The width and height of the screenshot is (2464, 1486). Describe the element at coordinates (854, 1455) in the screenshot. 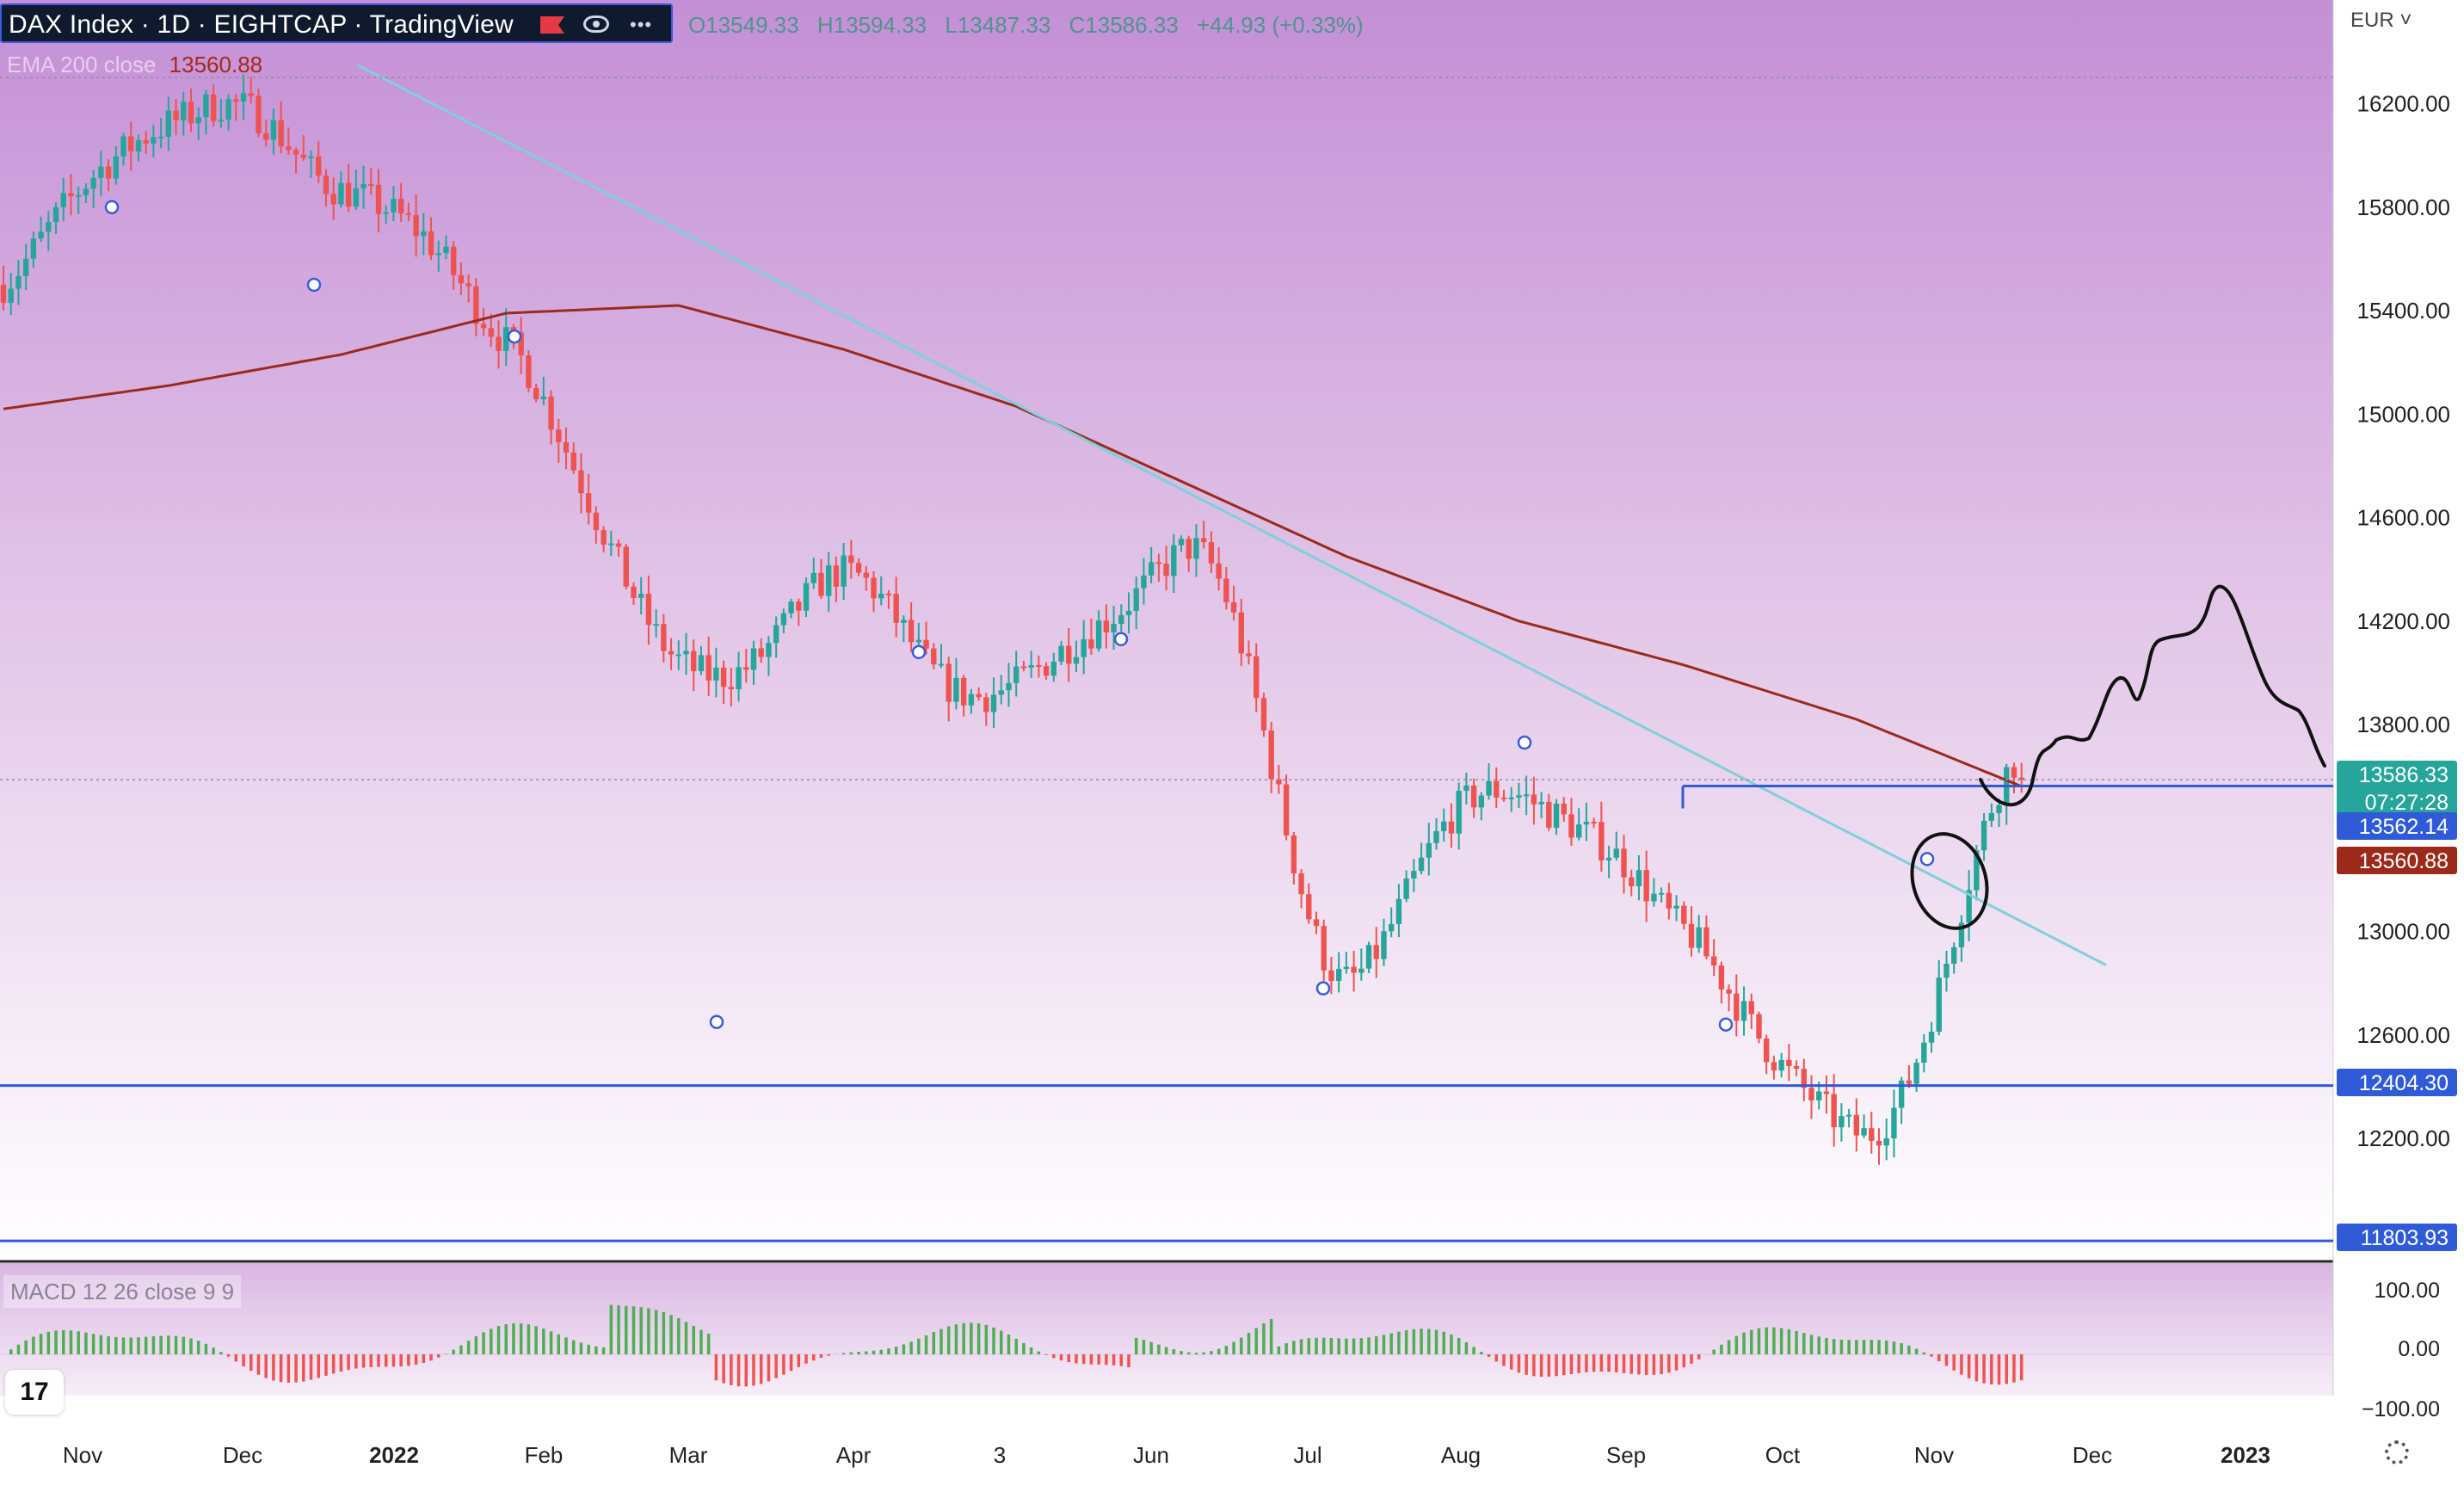

I see `time-axis-label: Apr` at that location.